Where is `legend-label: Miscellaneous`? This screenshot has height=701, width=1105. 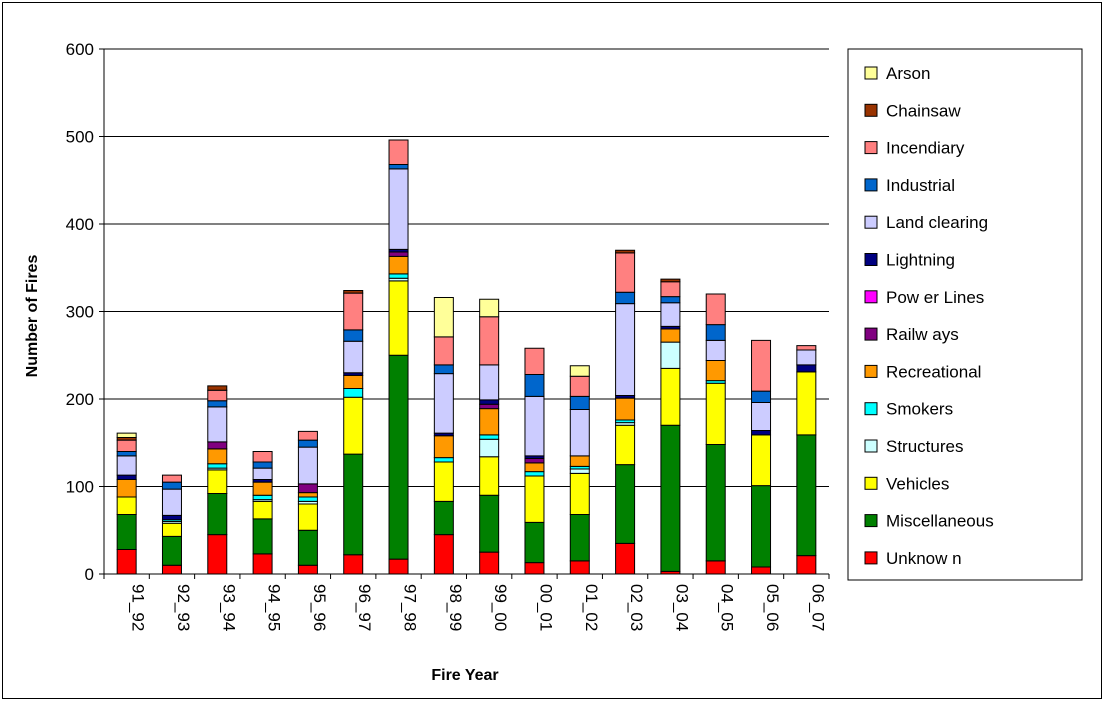
legend-label: Miscellaneous is located at coordinates (940, 521).